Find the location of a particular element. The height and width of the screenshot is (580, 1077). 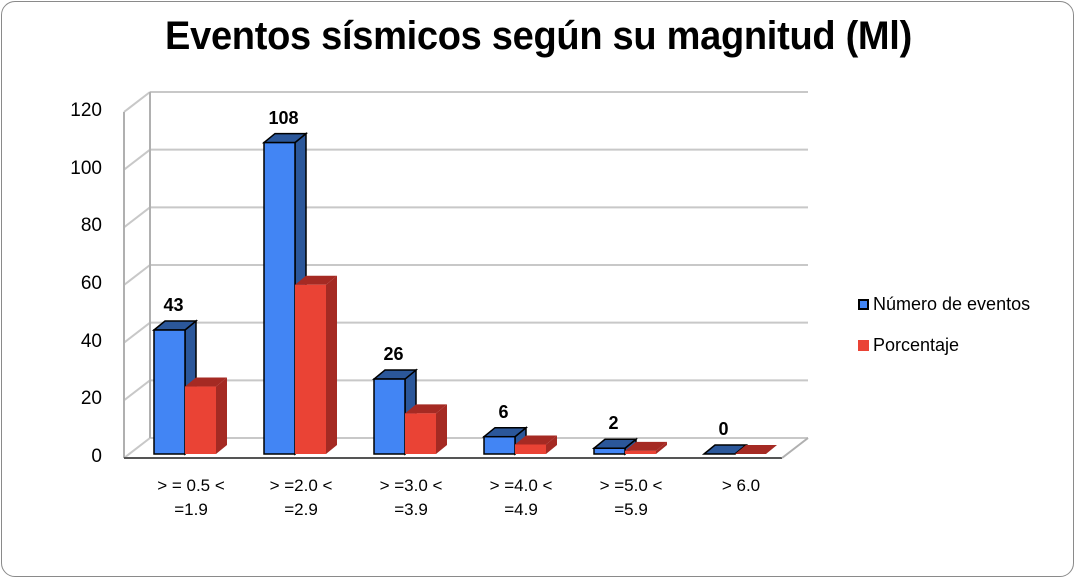

legend-item-numero-eventos: Número de eventos is located at coordinates (944, 304).